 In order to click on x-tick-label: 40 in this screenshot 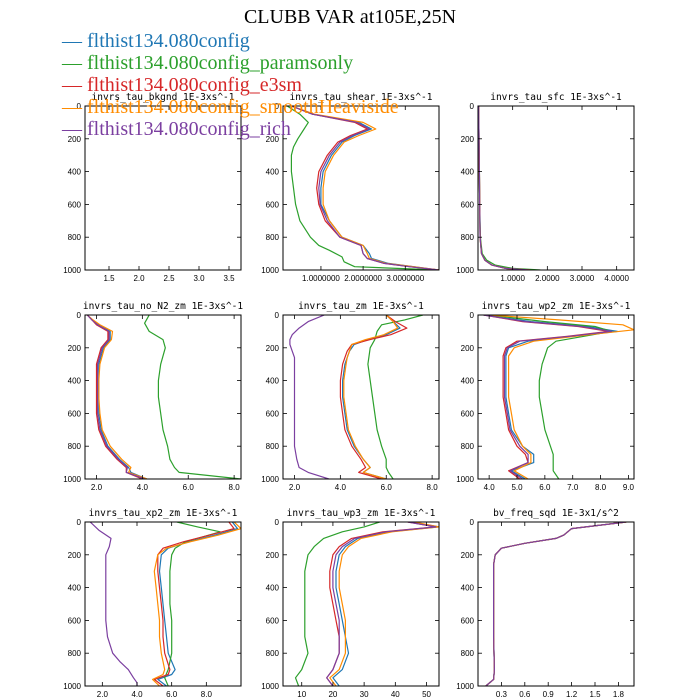, I will do `click(395, 694)`.